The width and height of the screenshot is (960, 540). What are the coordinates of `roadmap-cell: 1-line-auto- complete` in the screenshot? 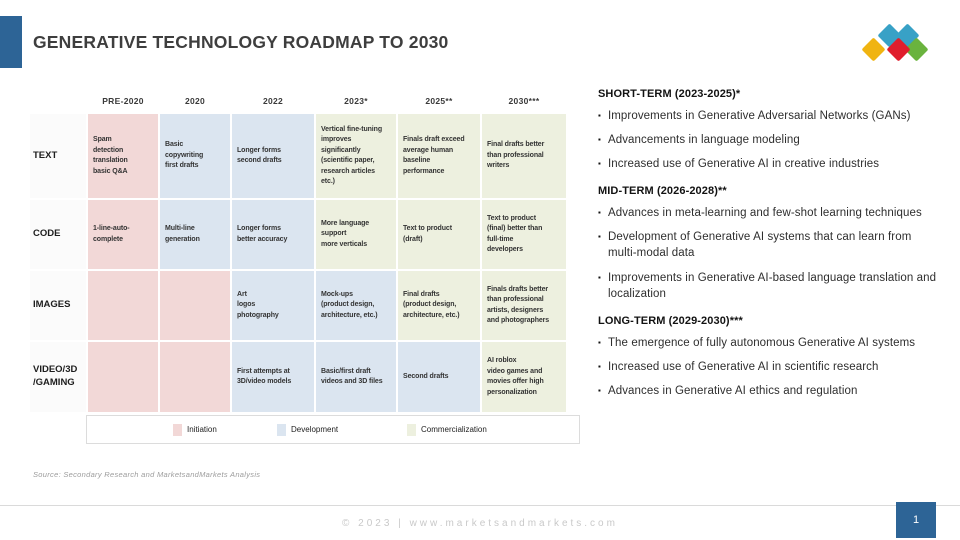 It's located at (123, 234).